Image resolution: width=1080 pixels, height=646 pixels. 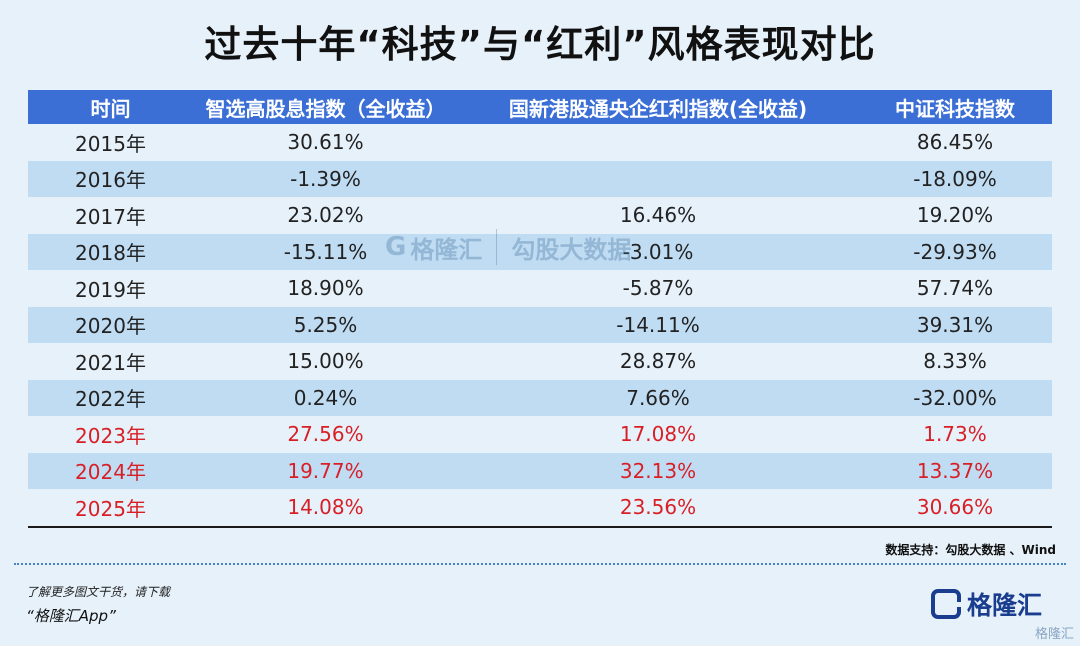 I want to click on table-cell: 30.66%, so click(x=955, y=507).